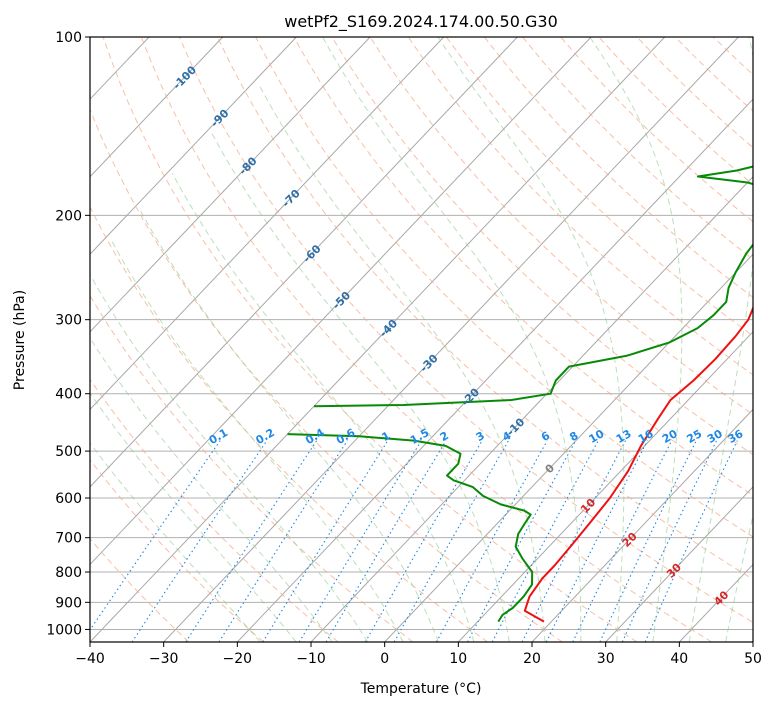  I want to click on mixing-ratio-label: 36, so click(736, 436).